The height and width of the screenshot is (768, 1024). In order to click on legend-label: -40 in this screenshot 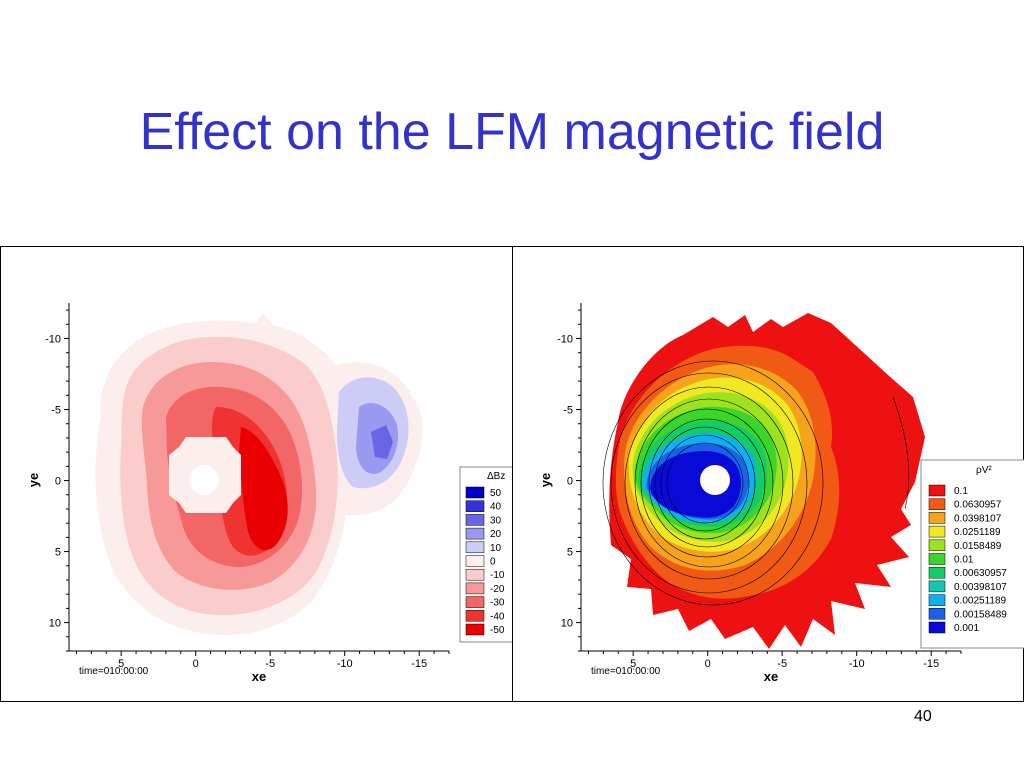, I will do `click(497, 616)`.